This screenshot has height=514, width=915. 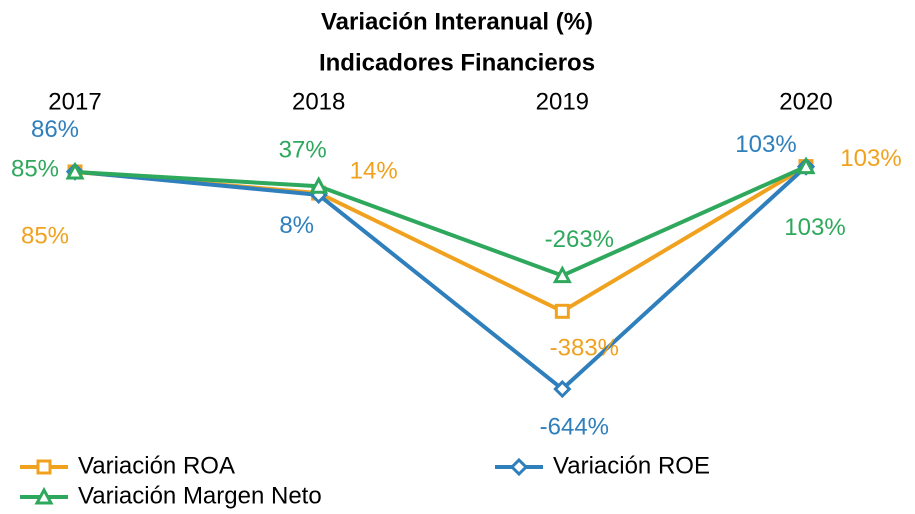 What do you see at coordinates (457, 21) in the screenshot?
I see `chart-title: Variación Interanual (%)` at bounding box center [457, 21].